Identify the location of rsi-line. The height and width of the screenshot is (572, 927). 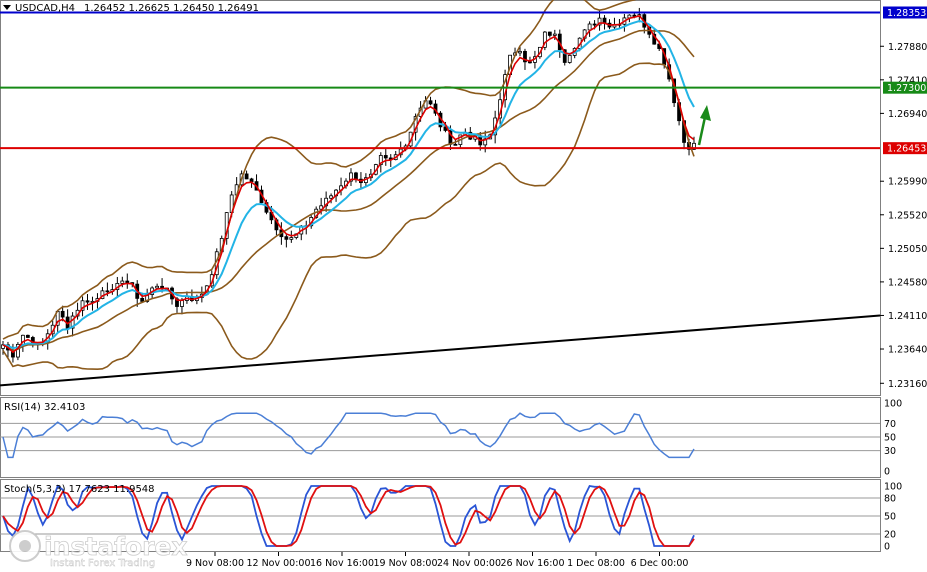
(348, 435).